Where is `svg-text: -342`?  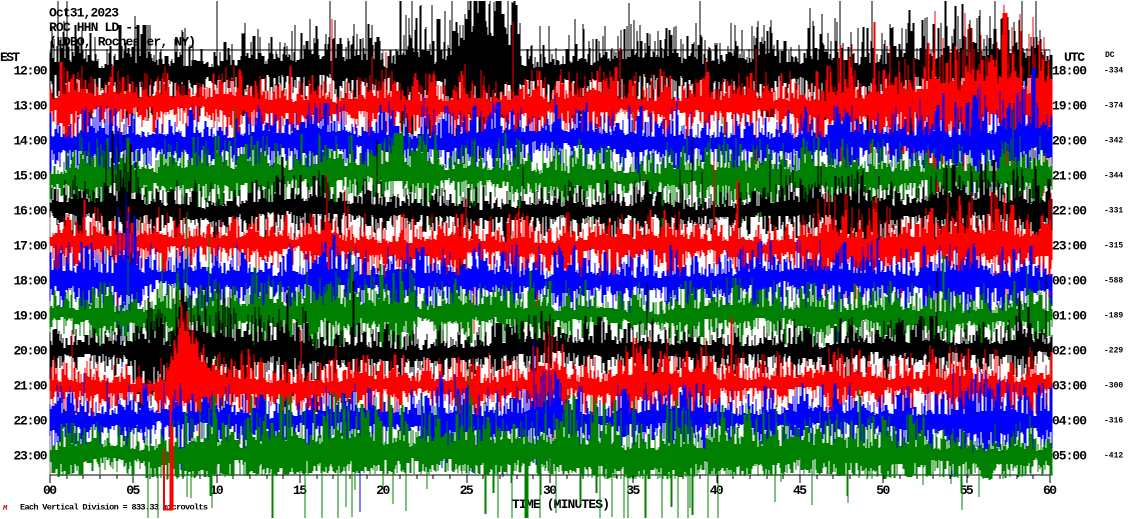
svg-text: -342 is located at coordinates (1113, 141).